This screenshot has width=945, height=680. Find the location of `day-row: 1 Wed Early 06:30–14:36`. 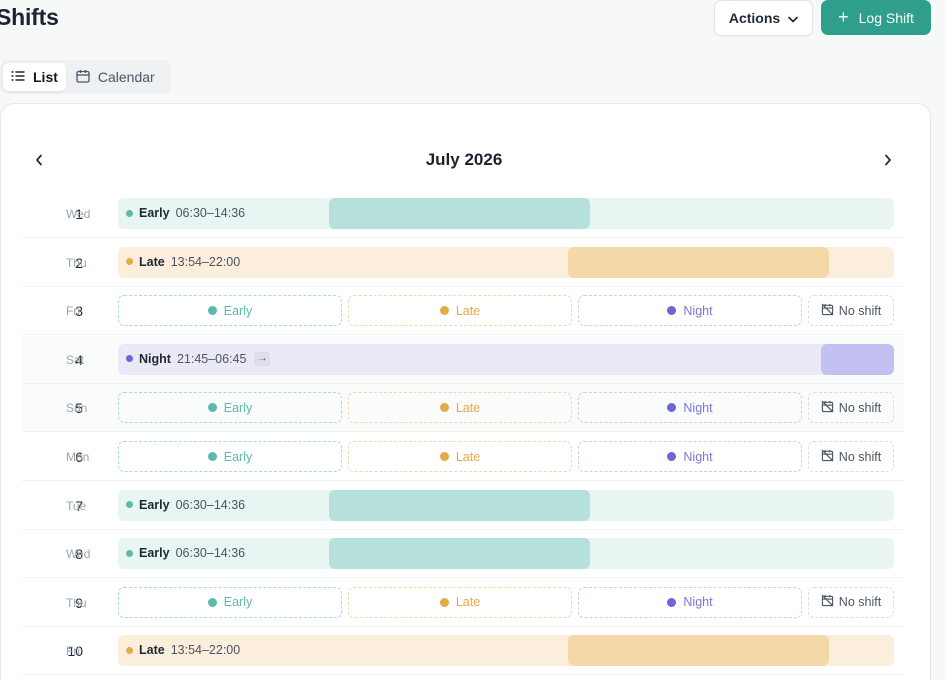

day-row: 1 Wed Early 06:30–14:36 is located at coordinates (463, 214).